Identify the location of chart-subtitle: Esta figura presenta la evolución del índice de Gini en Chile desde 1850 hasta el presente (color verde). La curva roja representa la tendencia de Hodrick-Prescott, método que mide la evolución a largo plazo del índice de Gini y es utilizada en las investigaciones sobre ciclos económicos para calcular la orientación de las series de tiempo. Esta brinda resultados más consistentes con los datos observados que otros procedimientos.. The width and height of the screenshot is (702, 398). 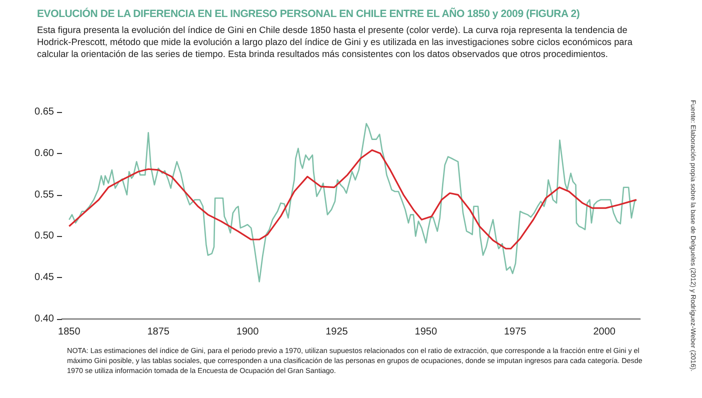
(335, 42).